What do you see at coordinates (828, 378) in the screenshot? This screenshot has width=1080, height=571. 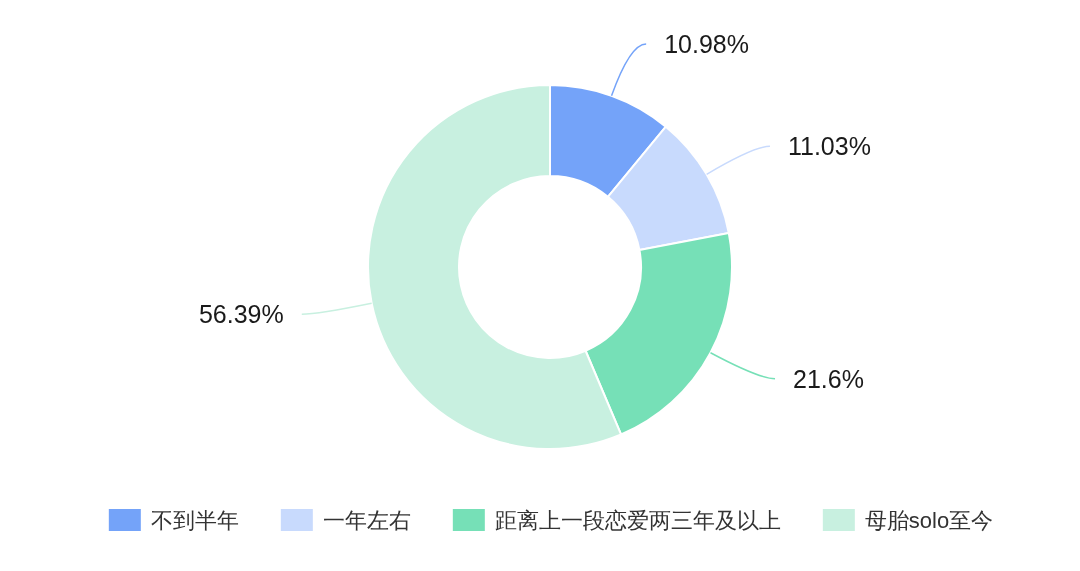 I see `data-label: 21.6%` at bounding box center [828, 378].